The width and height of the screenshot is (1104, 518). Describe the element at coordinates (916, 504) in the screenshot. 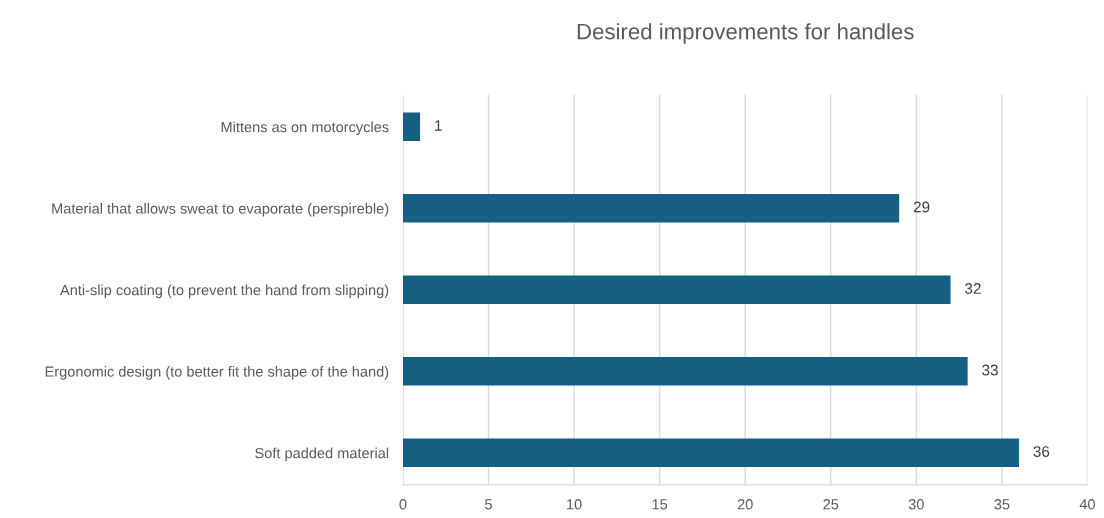

I see `x-tick-label: 30` at that location.